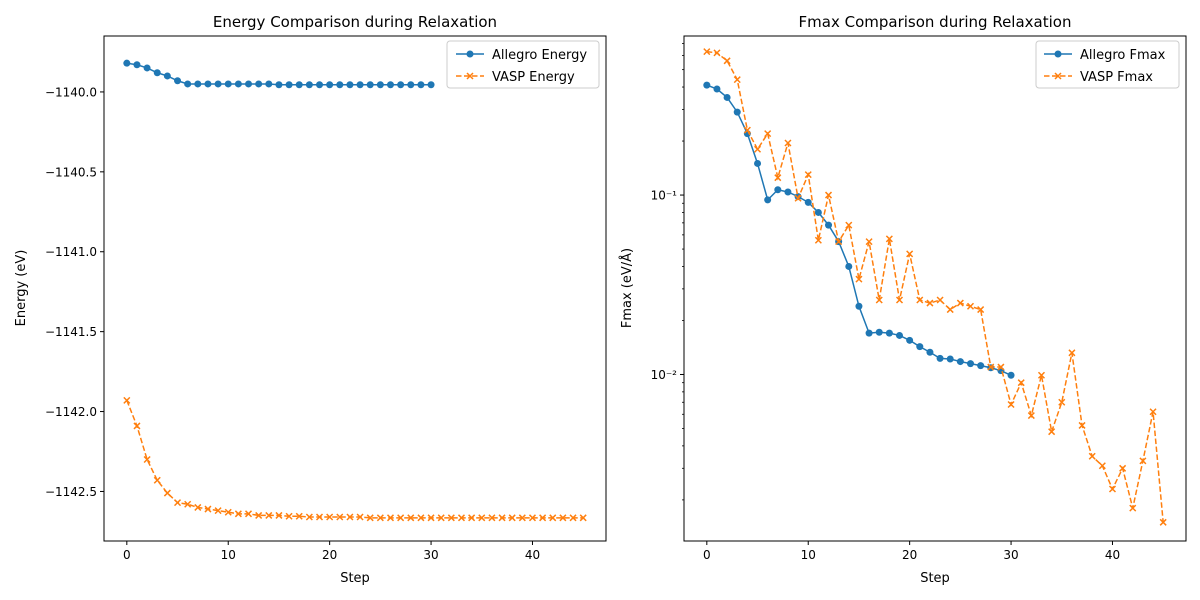 Image resolution: width=1200 pixels, height=600 pixels. What do you see at coordinates (470, 76) in the screenshot?
I see `legend-marker-vasp-energy` at bounding box center [470, 76].